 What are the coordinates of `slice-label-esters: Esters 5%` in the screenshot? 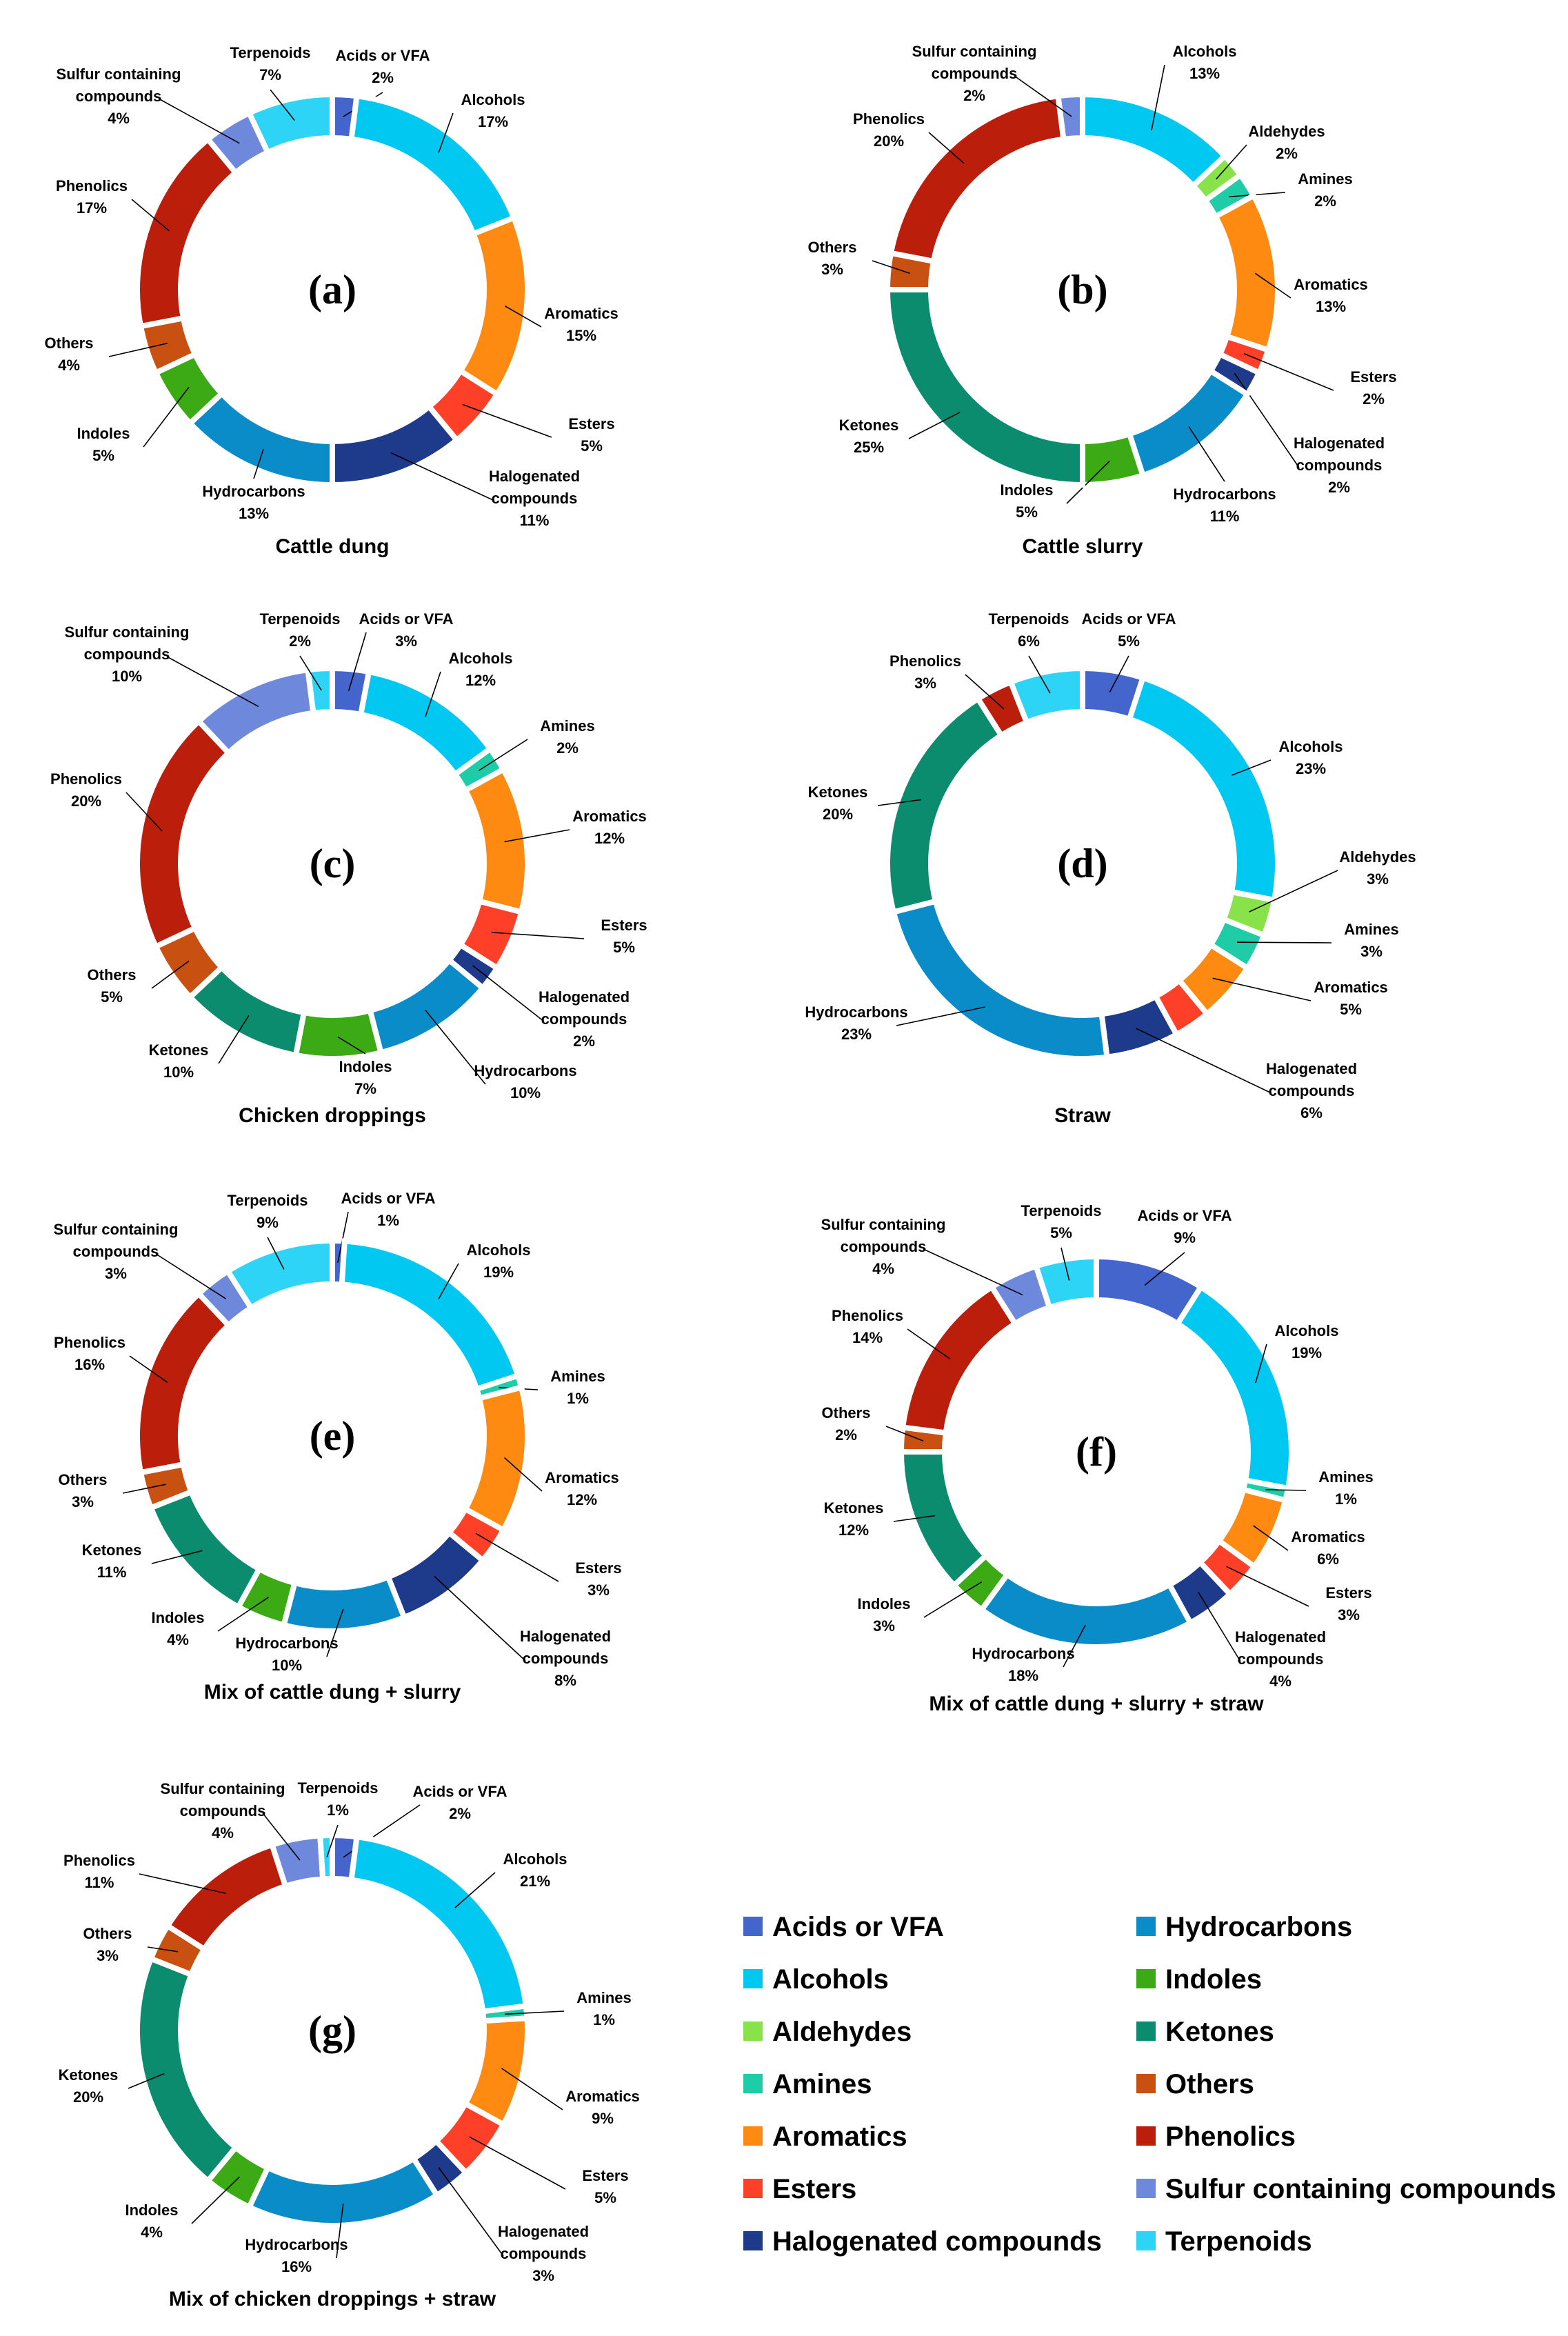 It's located at (624, 936).